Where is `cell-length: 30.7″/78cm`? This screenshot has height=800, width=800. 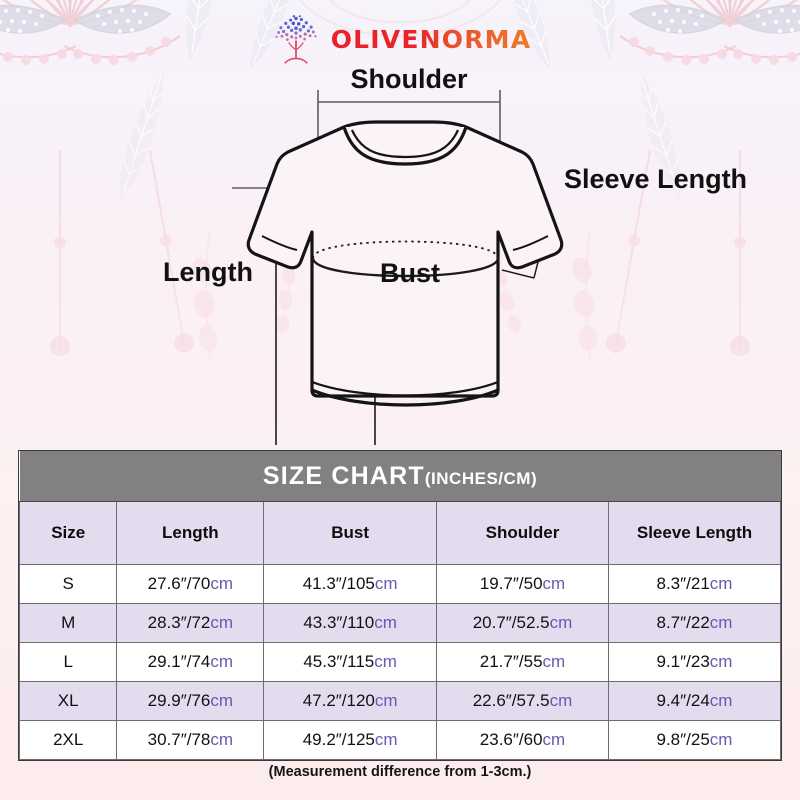 cell-length: 30.7″/78cm is located at coordinates (190, 740).